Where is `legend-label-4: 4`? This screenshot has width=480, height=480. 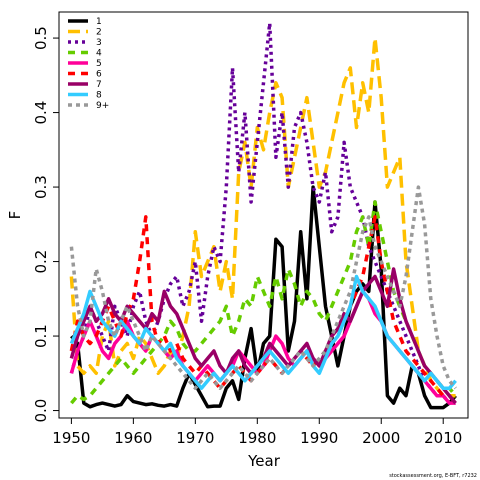 legend-label-4: 4 is located at coordinates (99, 54).